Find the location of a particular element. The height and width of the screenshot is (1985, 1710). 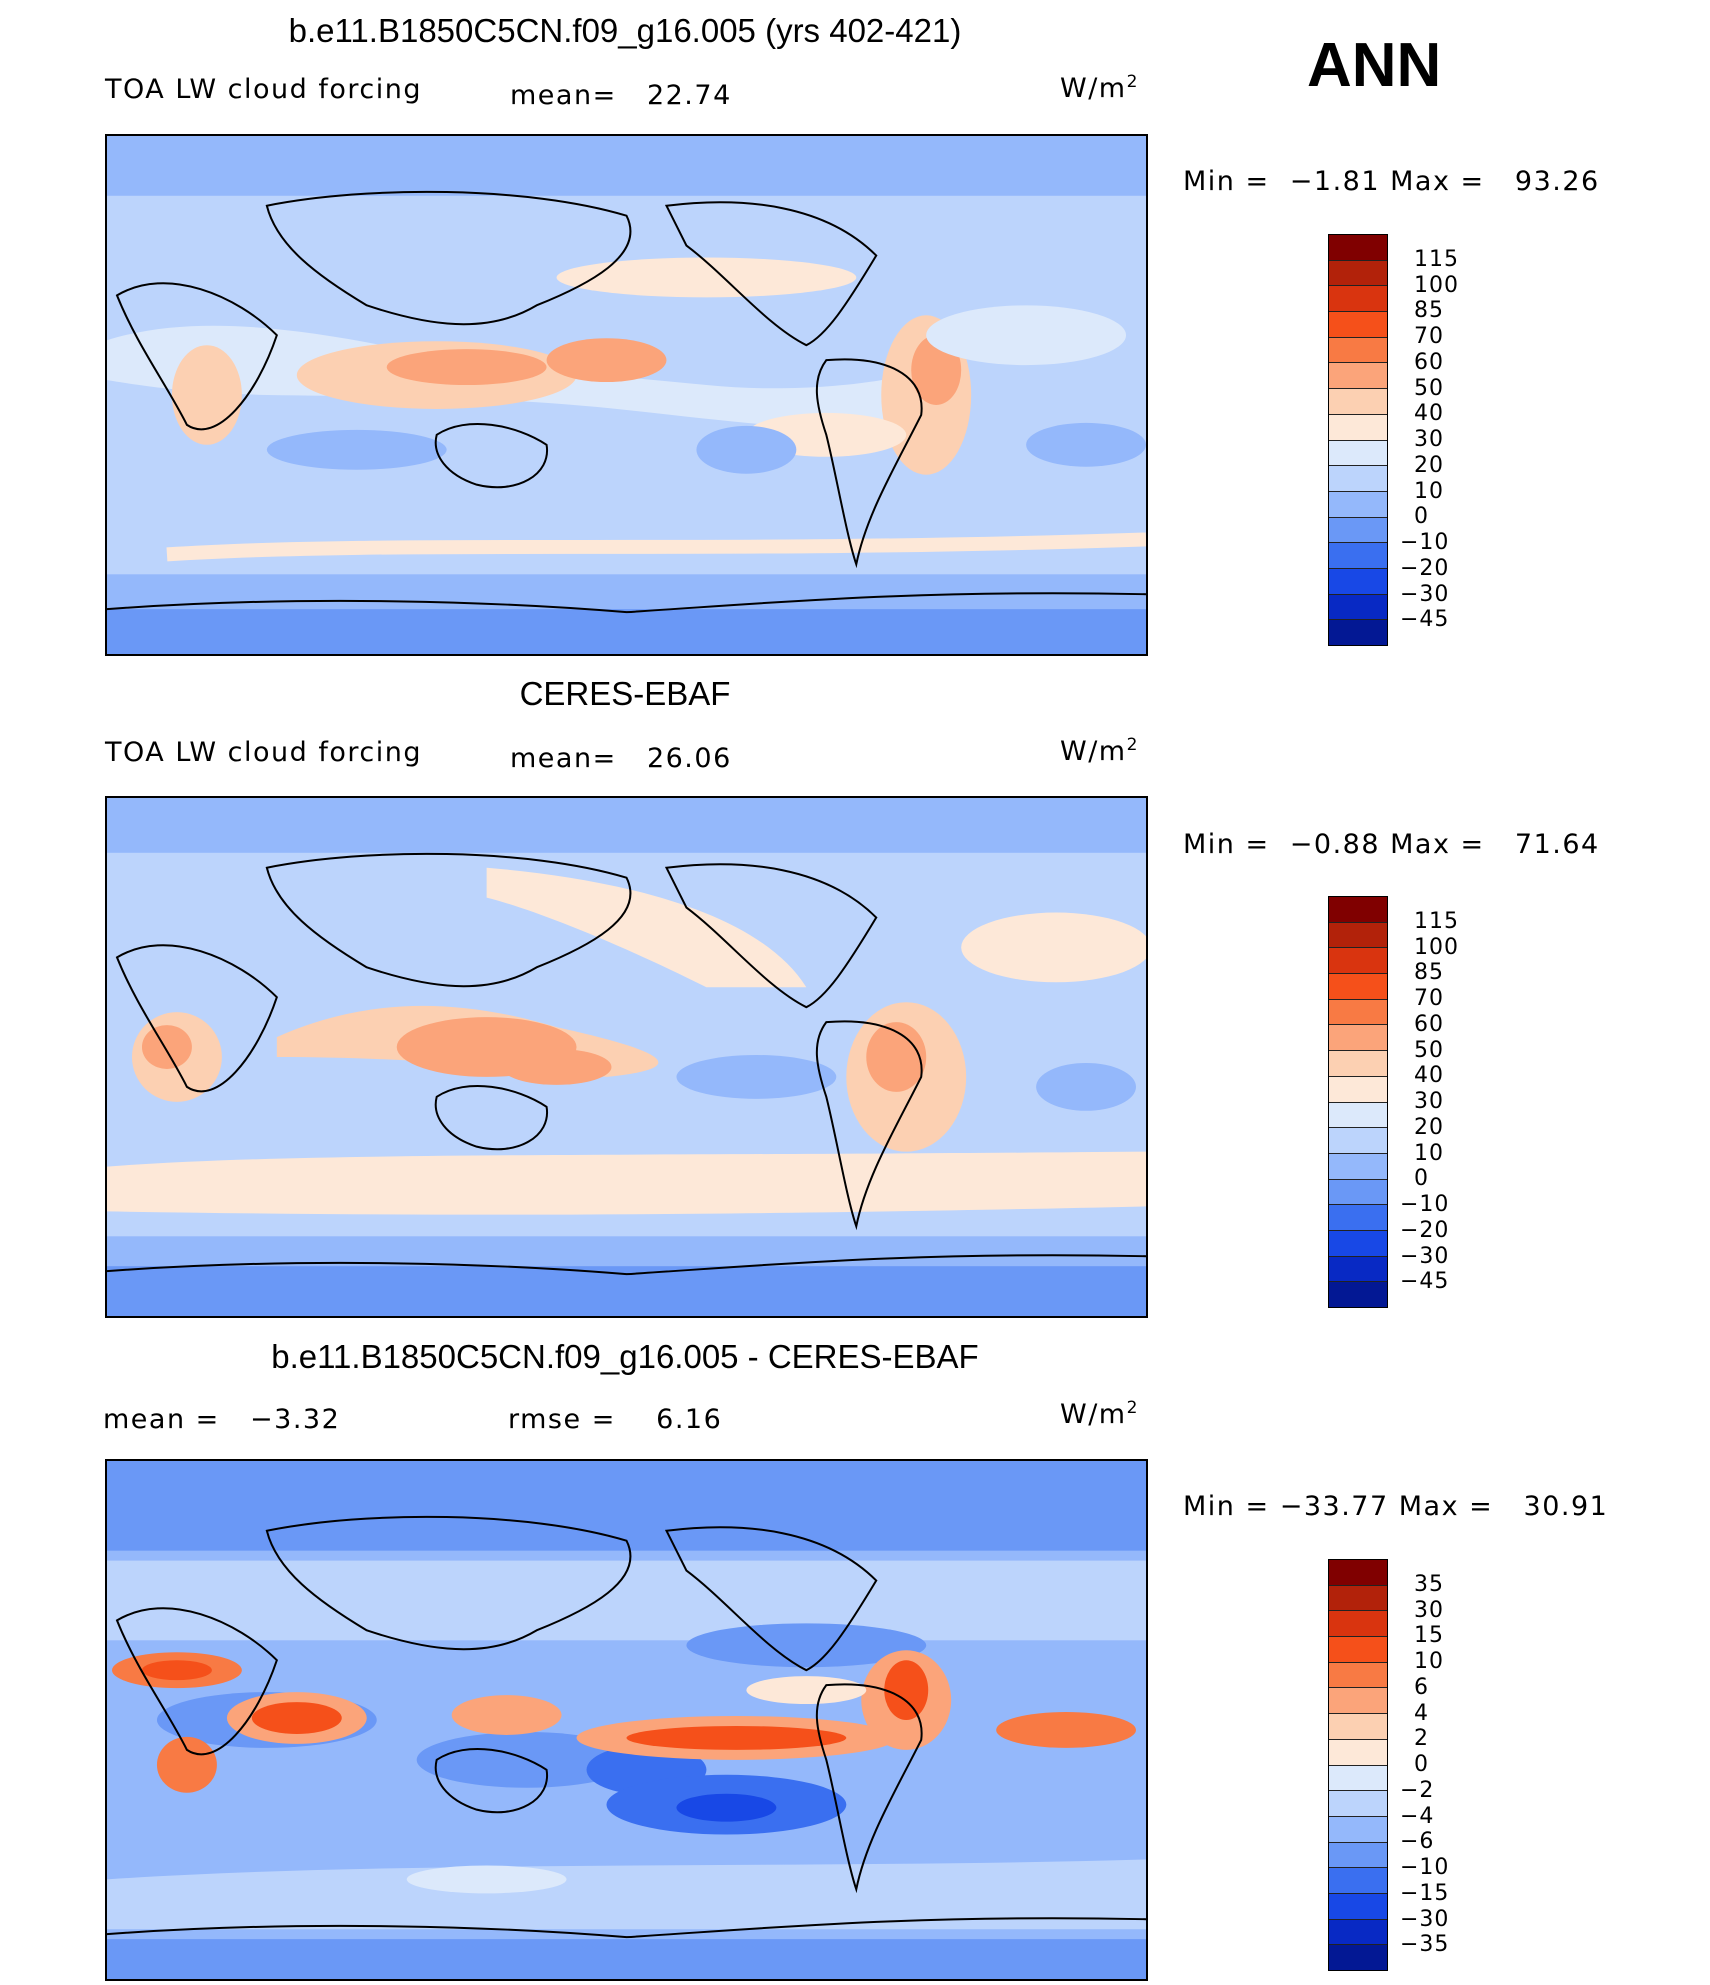

panel-2-colorbar-labels: 115 100 85 70 60 50 40 30 20 10 0 −10 −20 −30 −45 is located at coordinates (1460, 1102).